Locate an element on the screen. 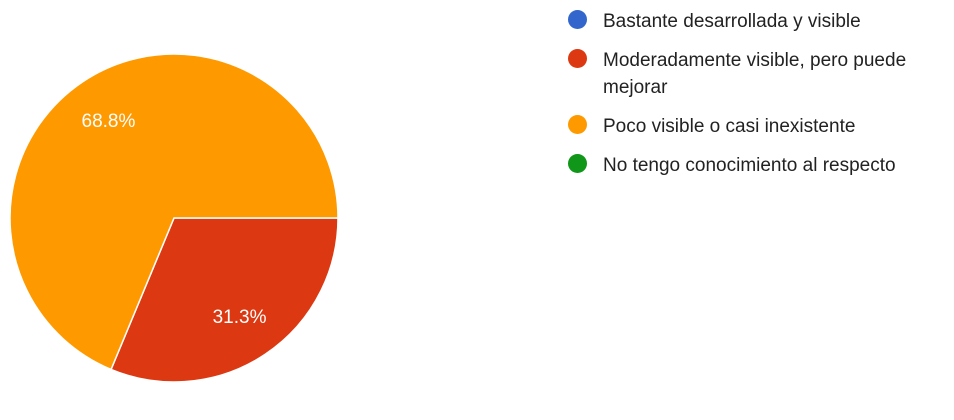  slice-label-poco: 68.8% is located at coordinates (109, 121).